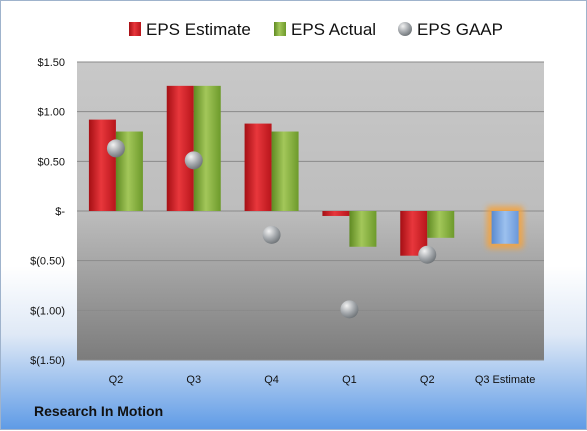  What do you see at coordinates (505, 227) in the screenshot?
I see `estimate-bar` at bounding box center [505, 227].